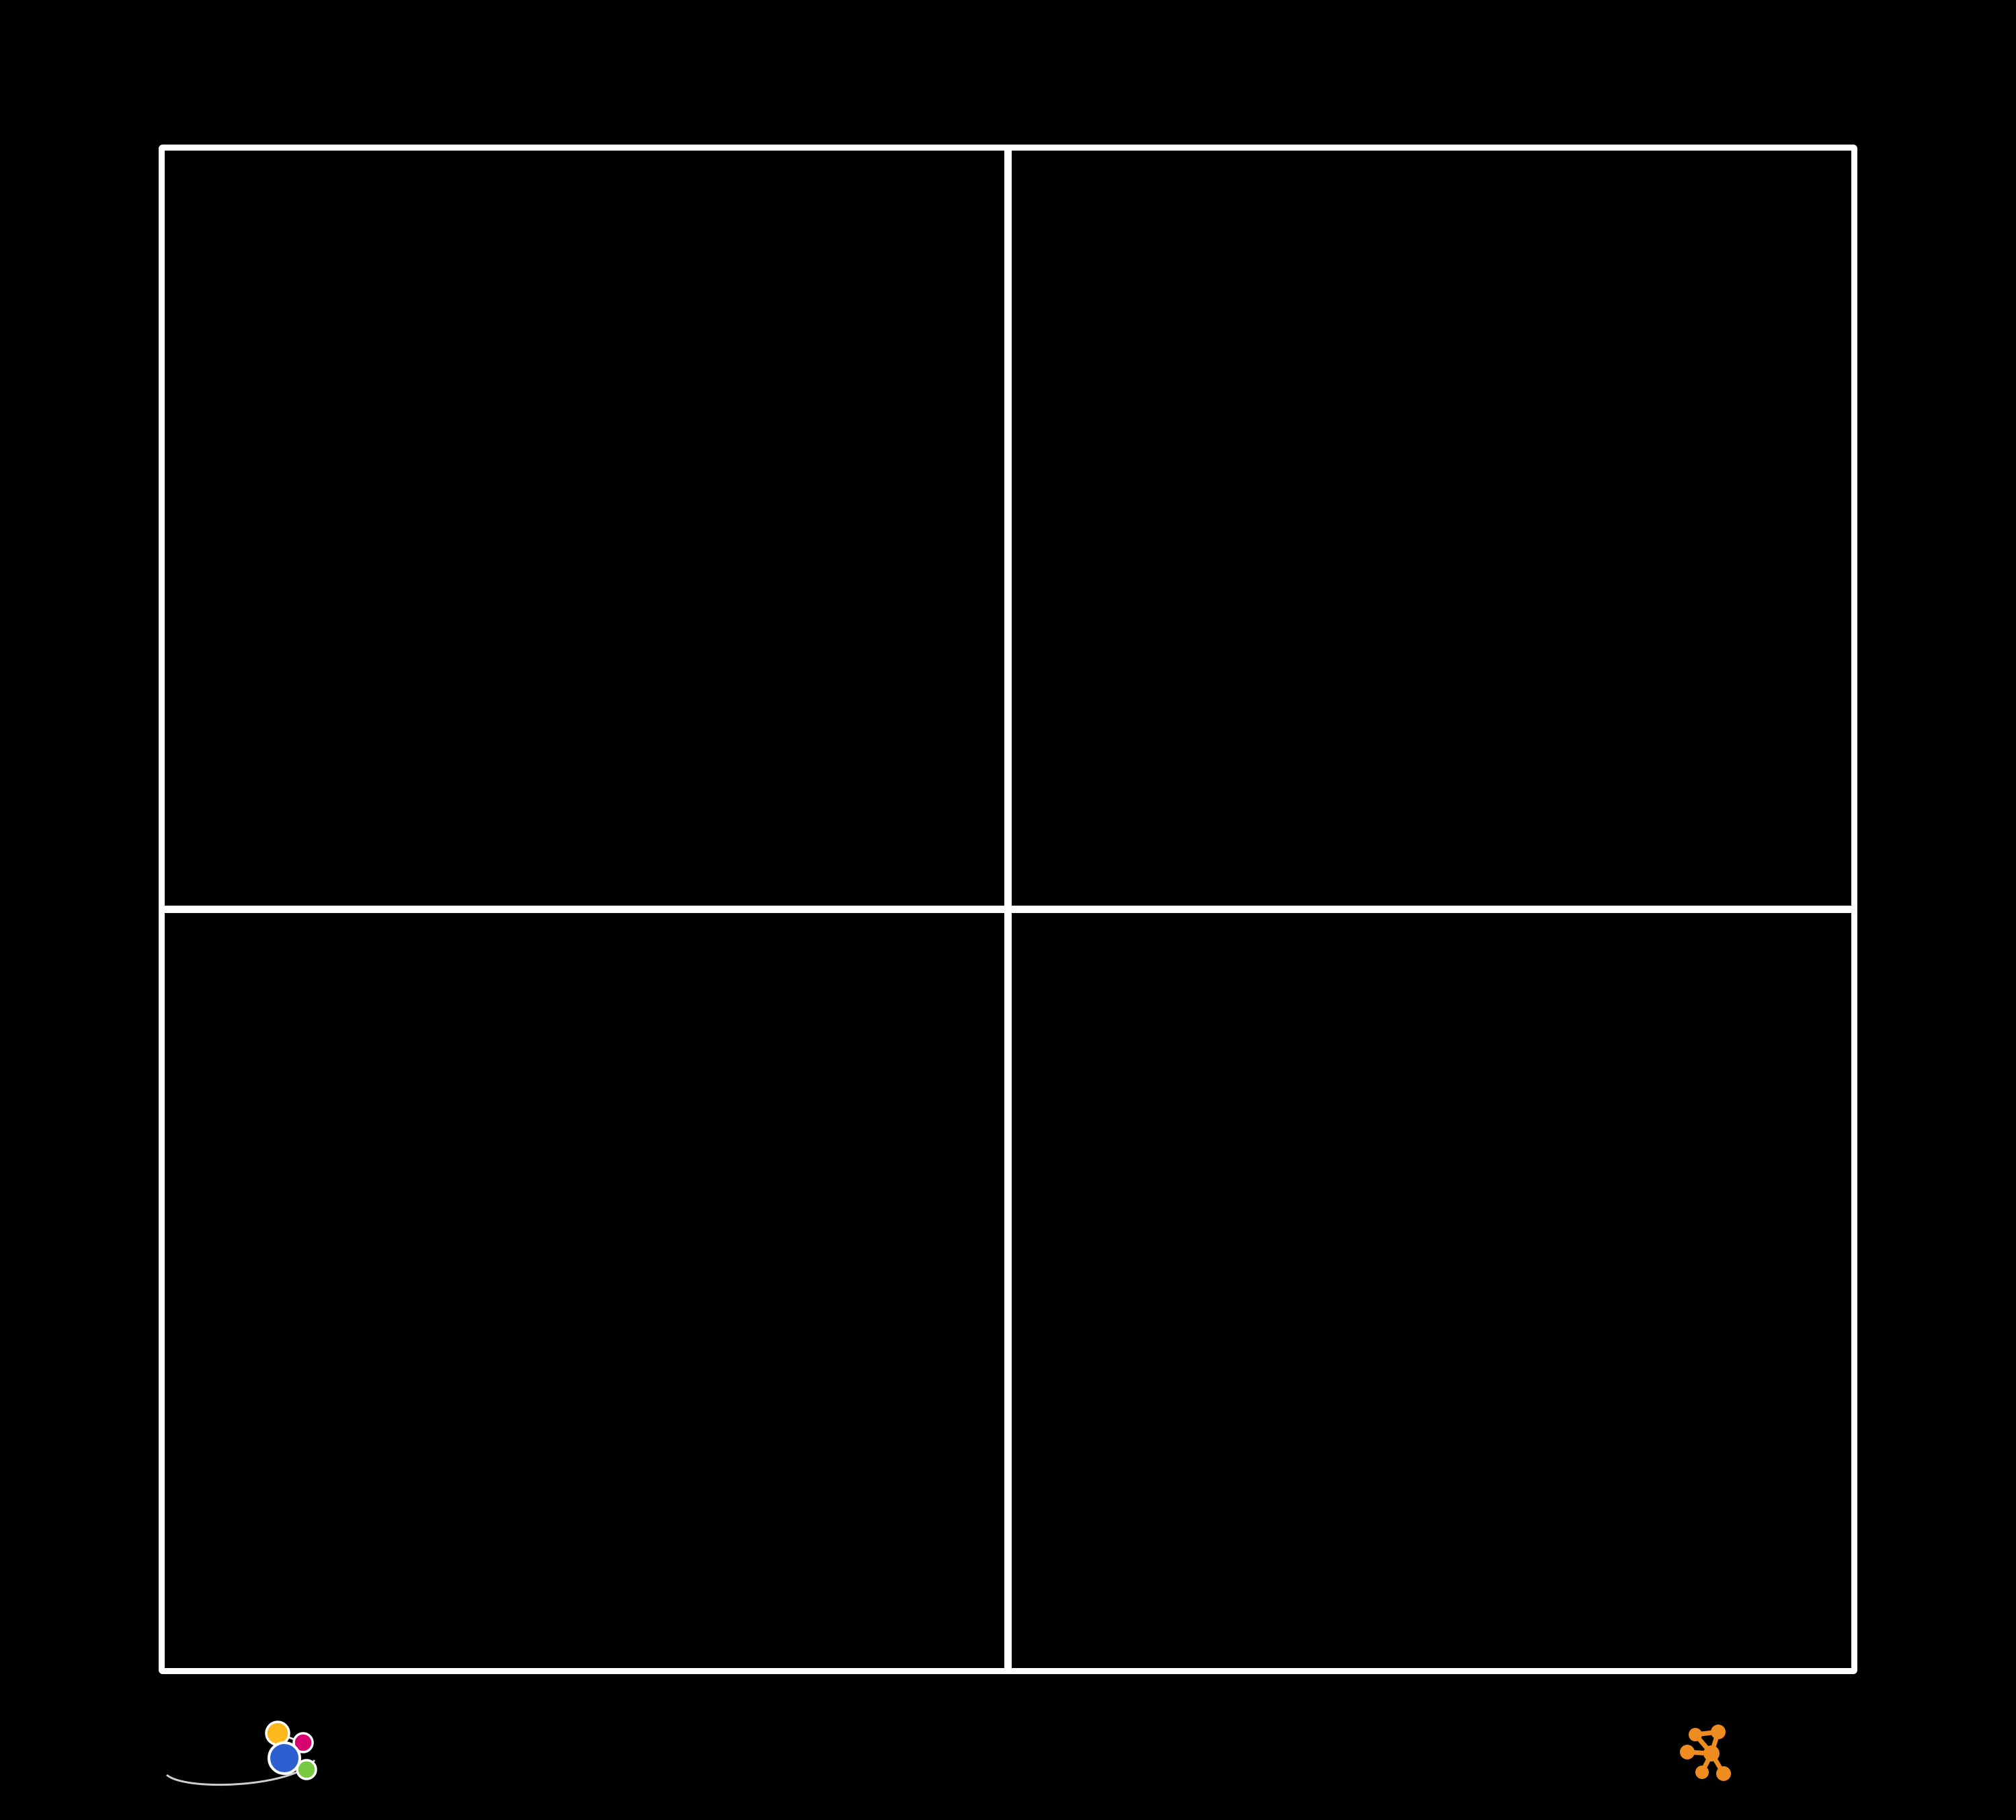 This screenshot has height=1820, width=2016. Describe the element at coordinates (1705, 1753) in the screenshot. I see `cytoscape-network-icon` at that location.